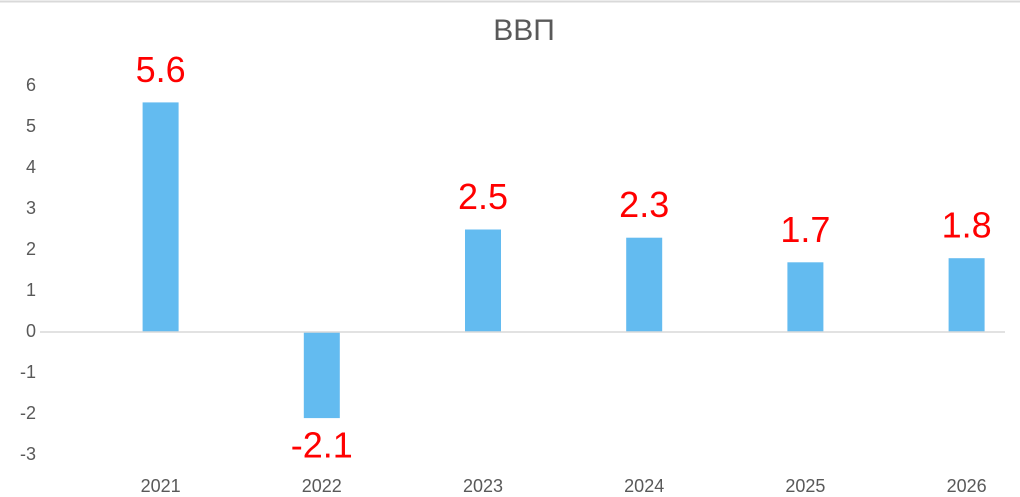 This screenshot has height=497, width=1020. I want to click on data-label: 1.7, so click(805, 229).